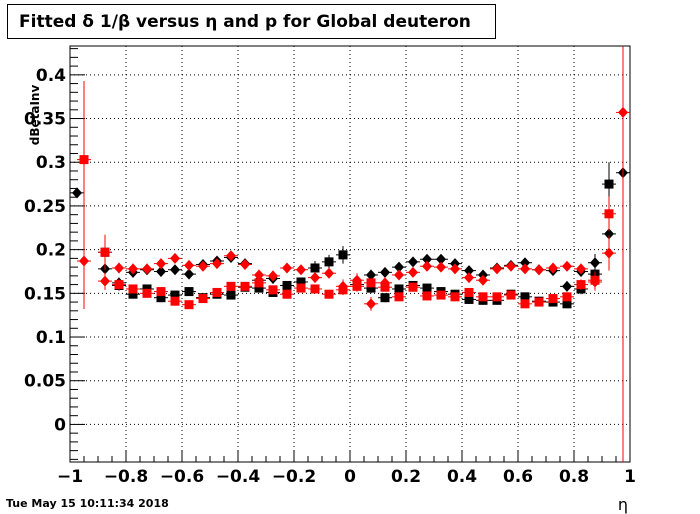 This screenshot has height=514, width=700. What do you see at coordinates (51, 251) in the screenshot?
I see `y-tick-label: 0.2` at bounding box center [51, 251].